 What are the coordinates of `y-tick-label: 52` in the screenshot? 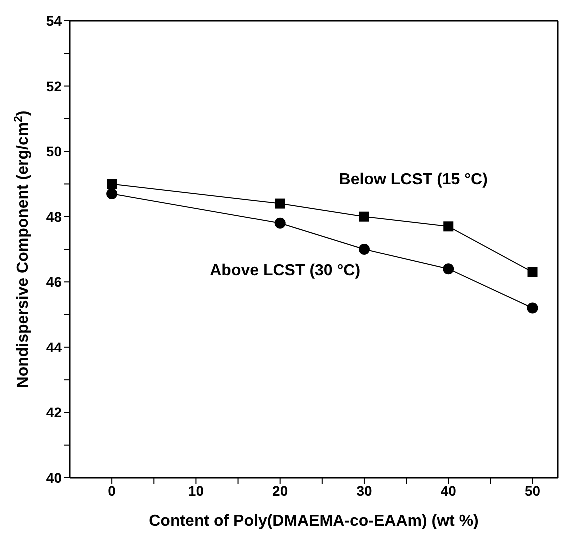 It's located at (54, 86).